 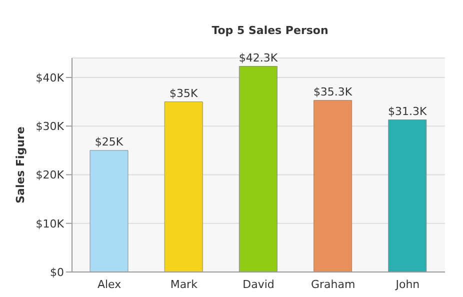 What do you see at coordinates (333, 91) in the screenshot?
I see `data-label: $35.3K` at bounding box center [333, 91].